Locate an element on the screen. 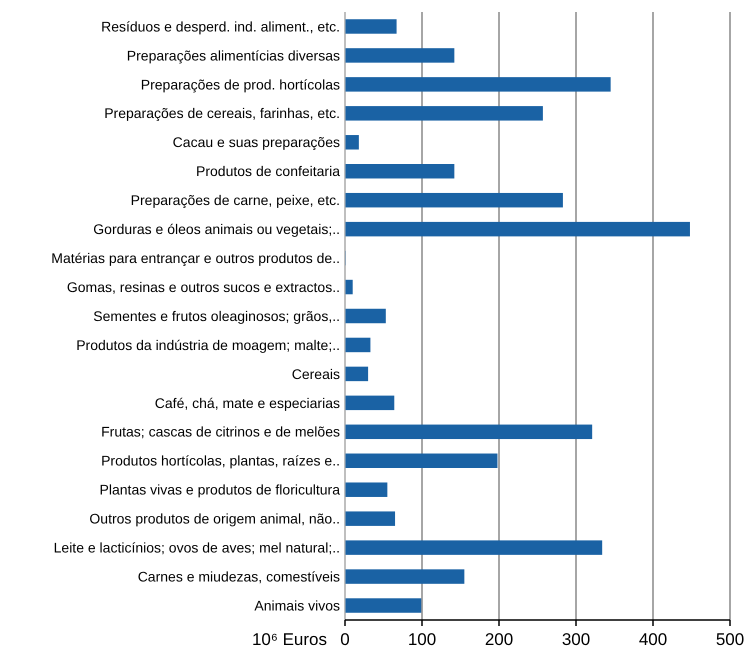 This screenshot has height=651, width=746. y-tick-label: Preparações alimentícias diversas is located at coordinates (233, 55).